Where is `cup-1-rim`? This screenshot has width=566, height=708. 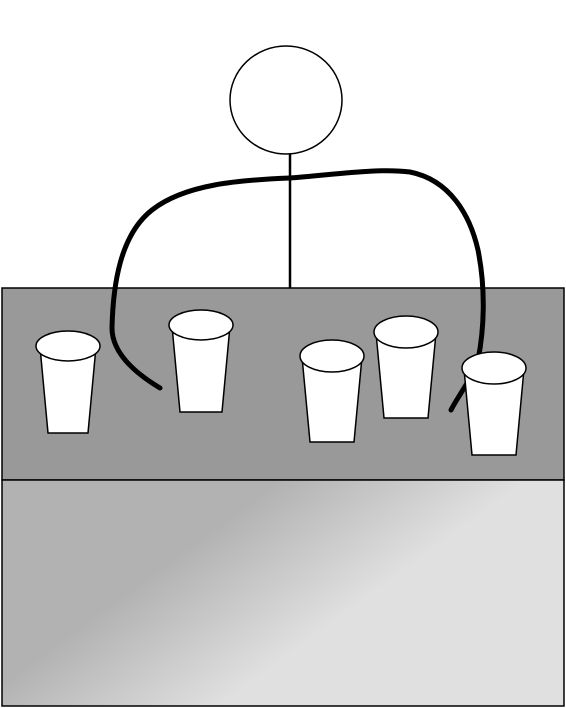
cup-1-rim is located at coordinates (68, 346).